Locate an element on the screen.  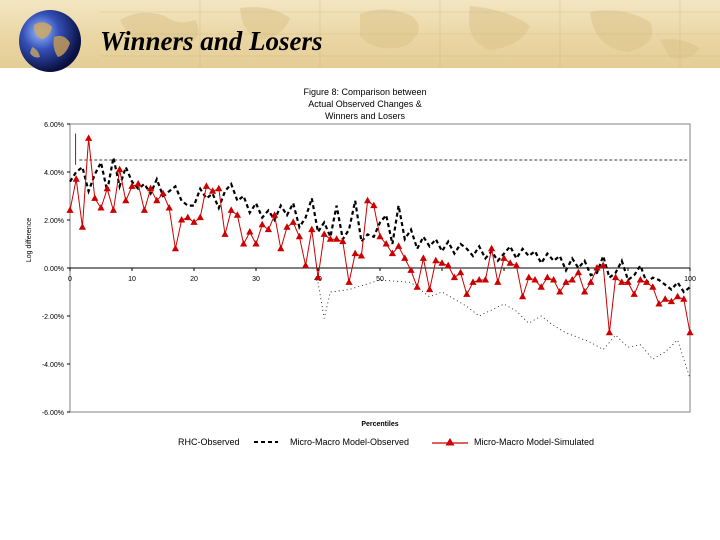
legend-item-simulated: Micro-Macro Model-Simulated is located at coordinates (513, 442).